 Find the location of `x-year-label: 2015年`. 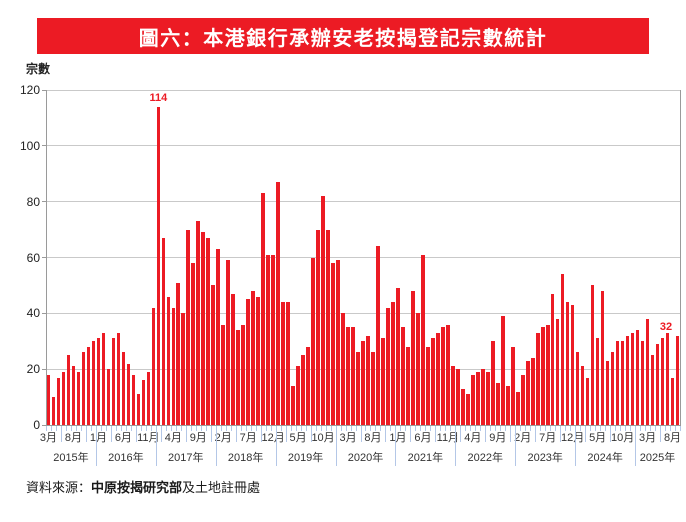

x-year-label: 2015年 is located at coordinates (71, 458).